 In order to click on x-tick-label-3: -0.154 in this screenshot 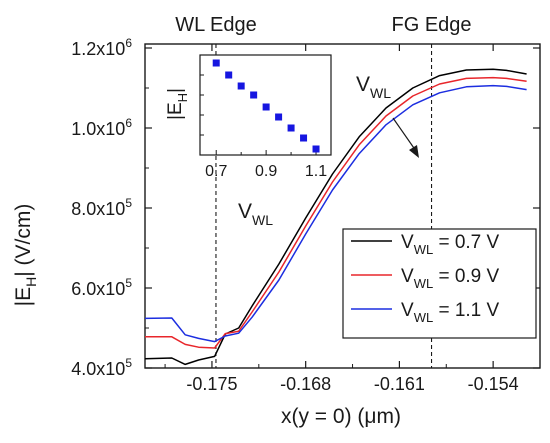, I will do `click(493, 384)`.